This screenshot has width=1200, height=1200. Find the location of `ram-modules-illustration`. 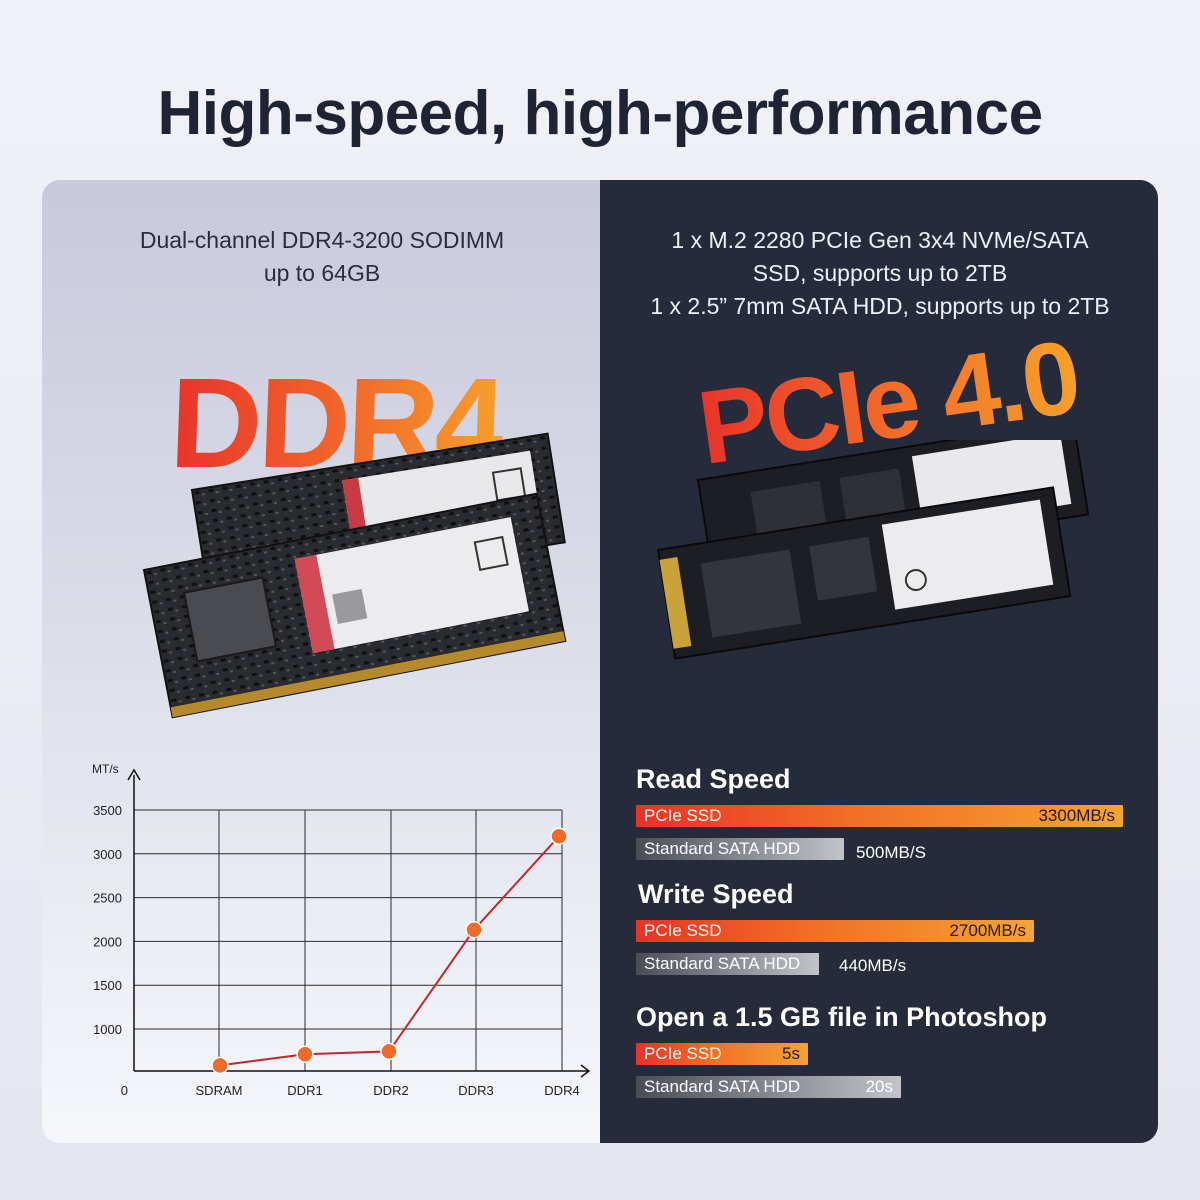

ram-modules-illustration is located at coordinates (354, 575).